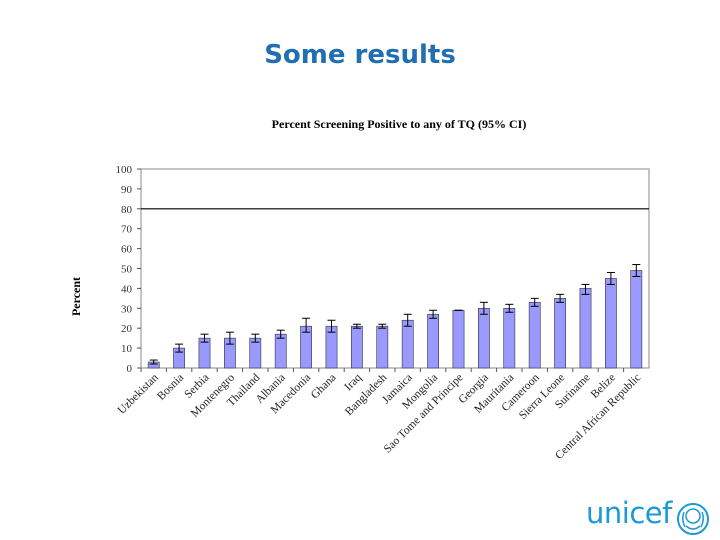  I want to click on unicef-emblem-icon, so click(693, 519).